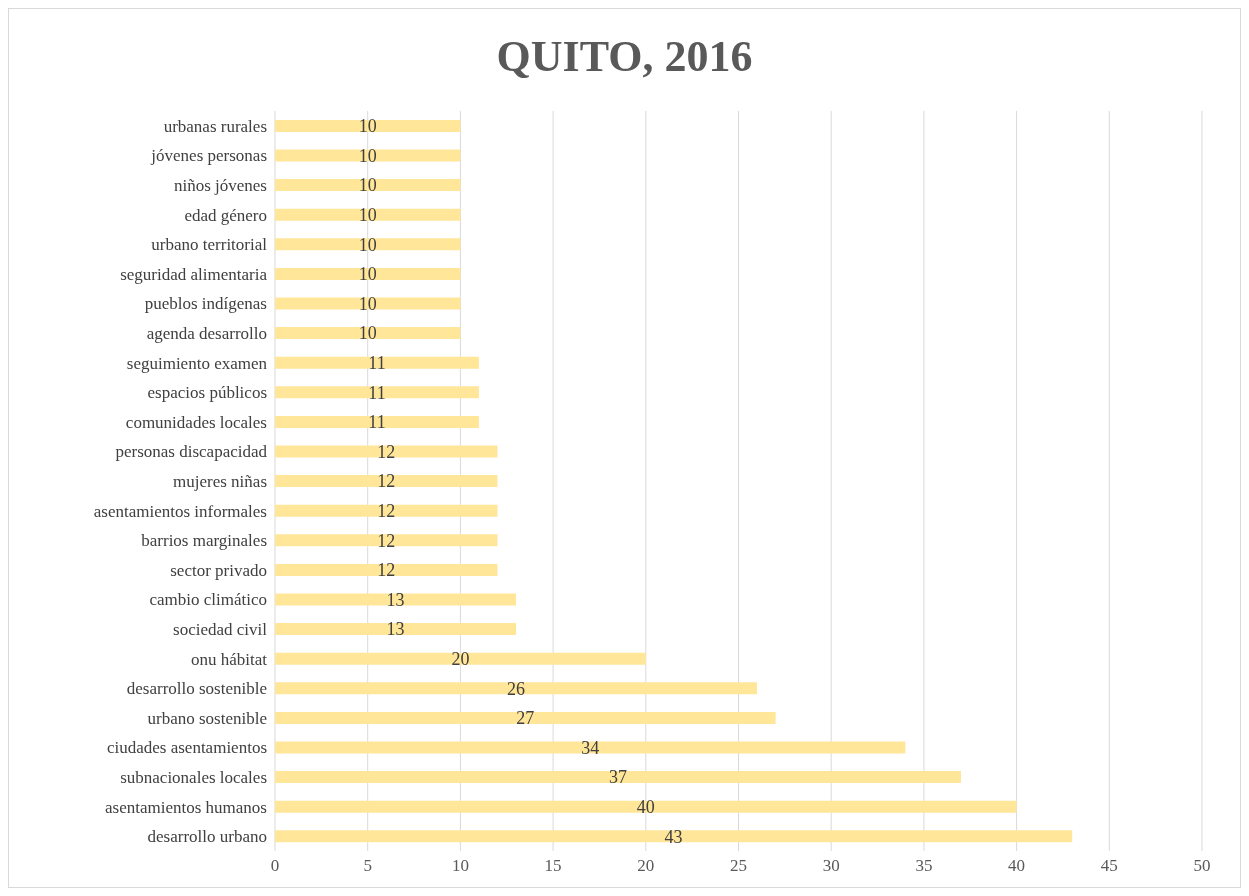 The image size is (1249, 896). Describe the element at coordinates (209, 245) in the screenshot. I see `y-tick-label: urbano territorial` at that location.